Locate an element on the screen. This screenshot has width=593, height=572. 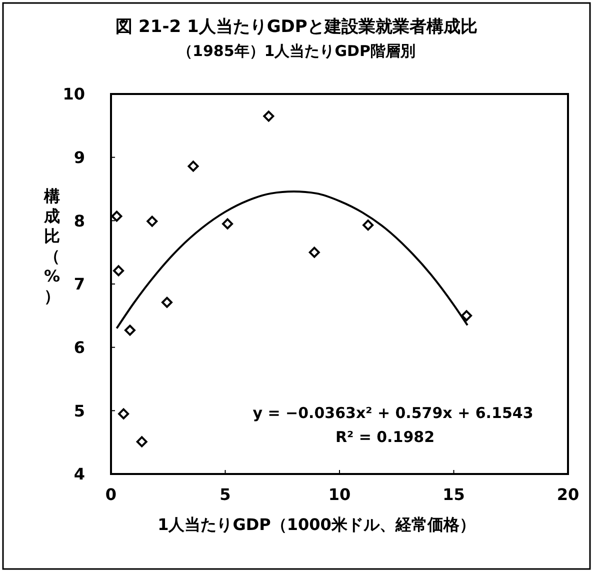
annotation: R² = 0.1982 is located at coordinates (385, 437).